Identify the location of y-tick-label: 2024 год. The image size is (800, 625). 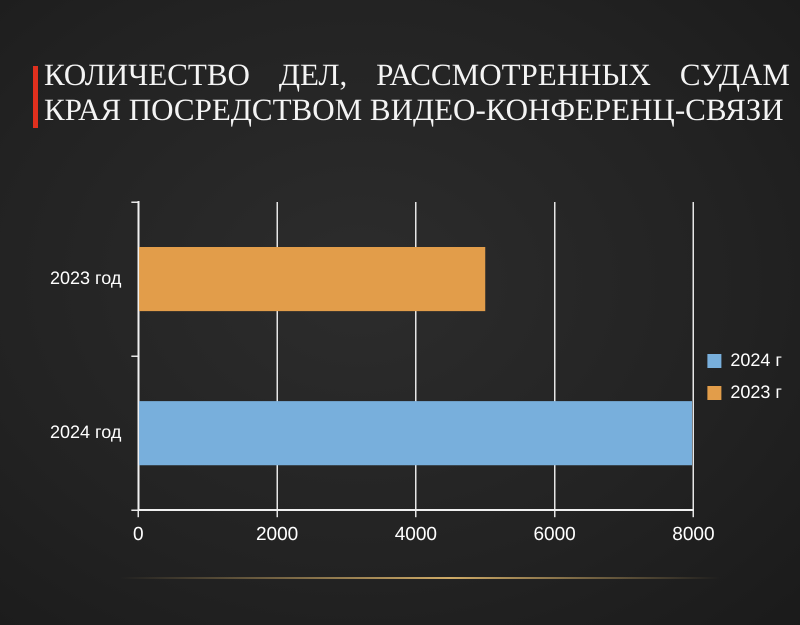
(86, 432).